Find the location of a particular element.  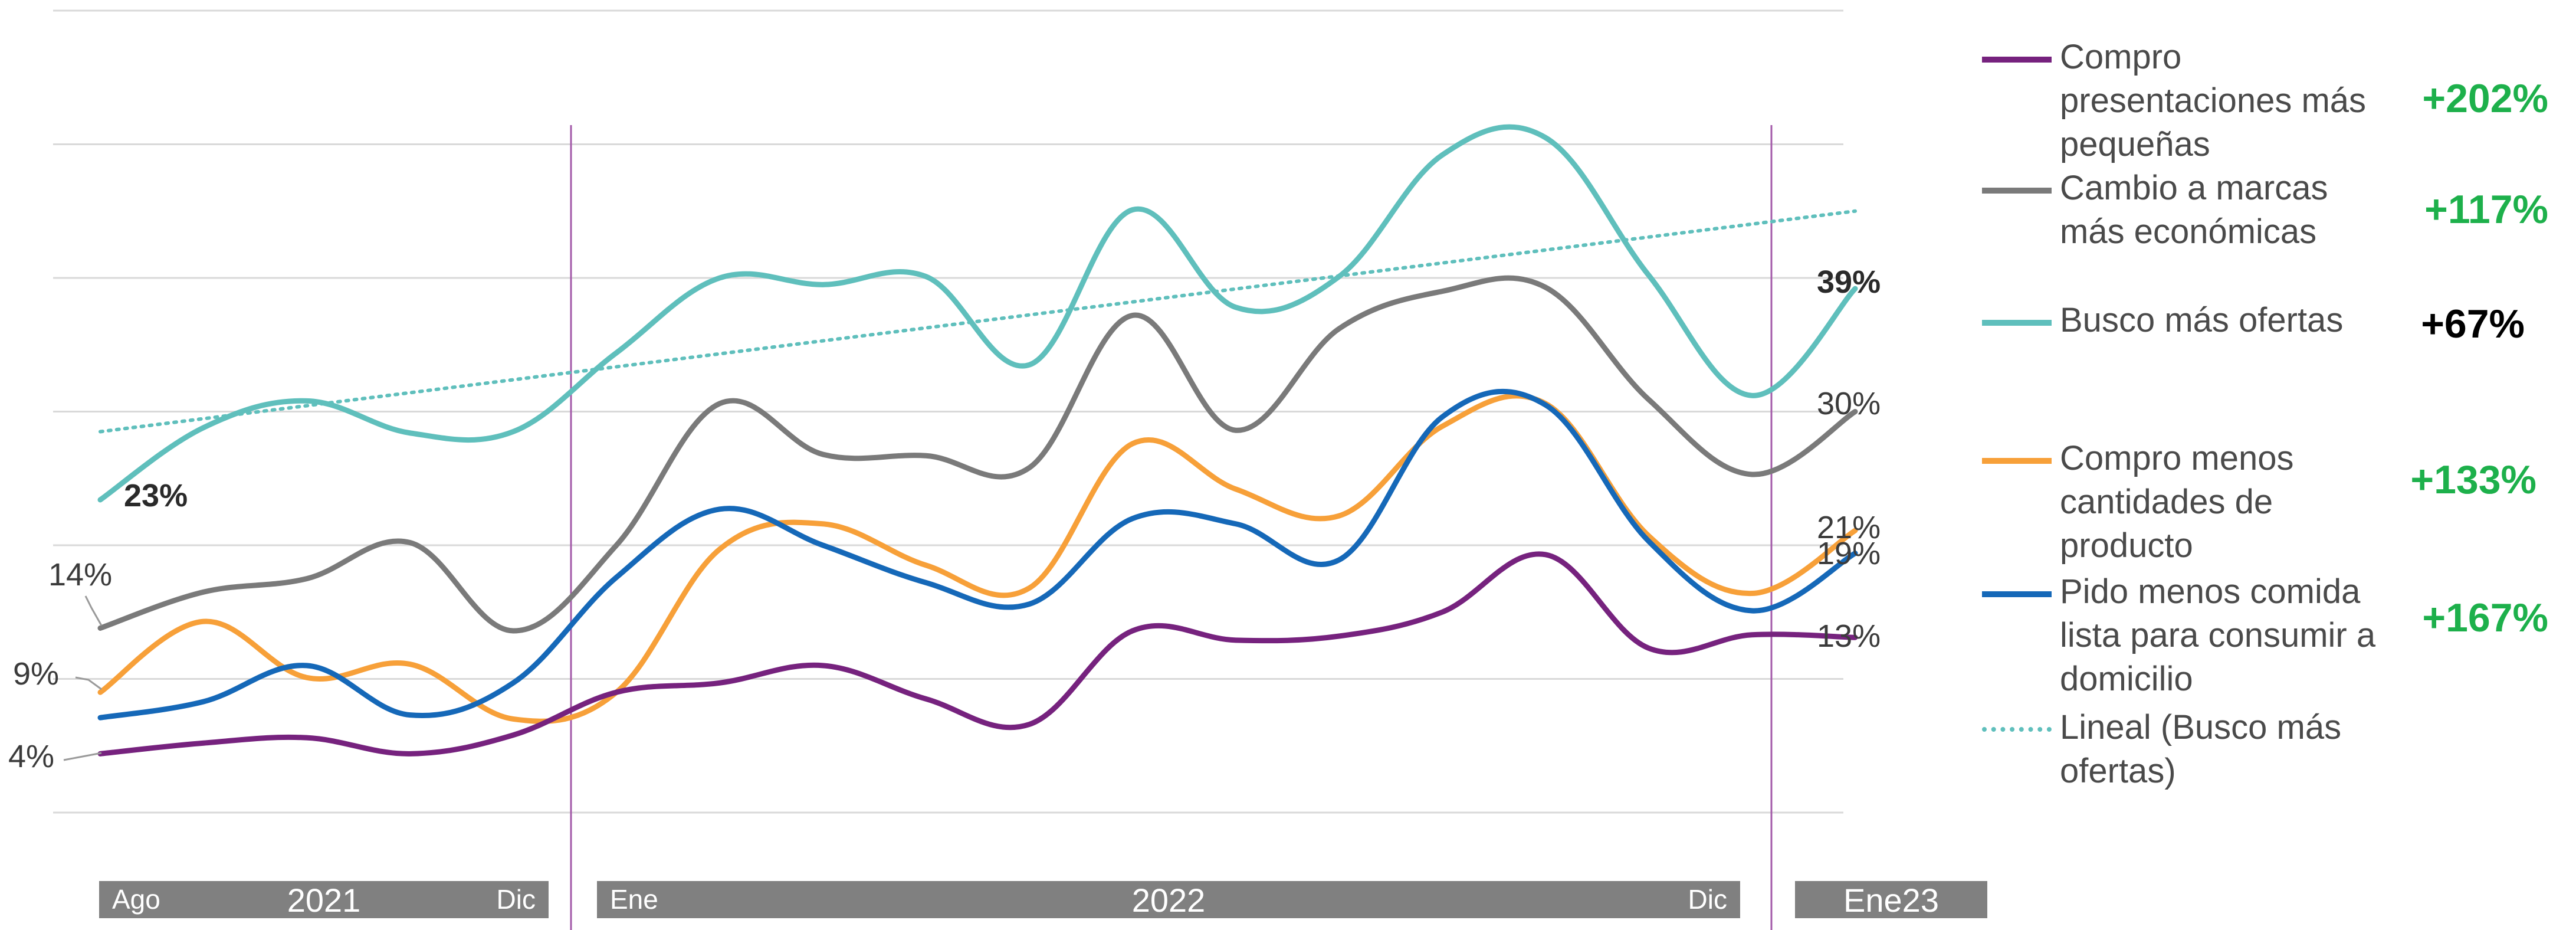

end-label-3: 21% is located at coordinates (1849, 527).